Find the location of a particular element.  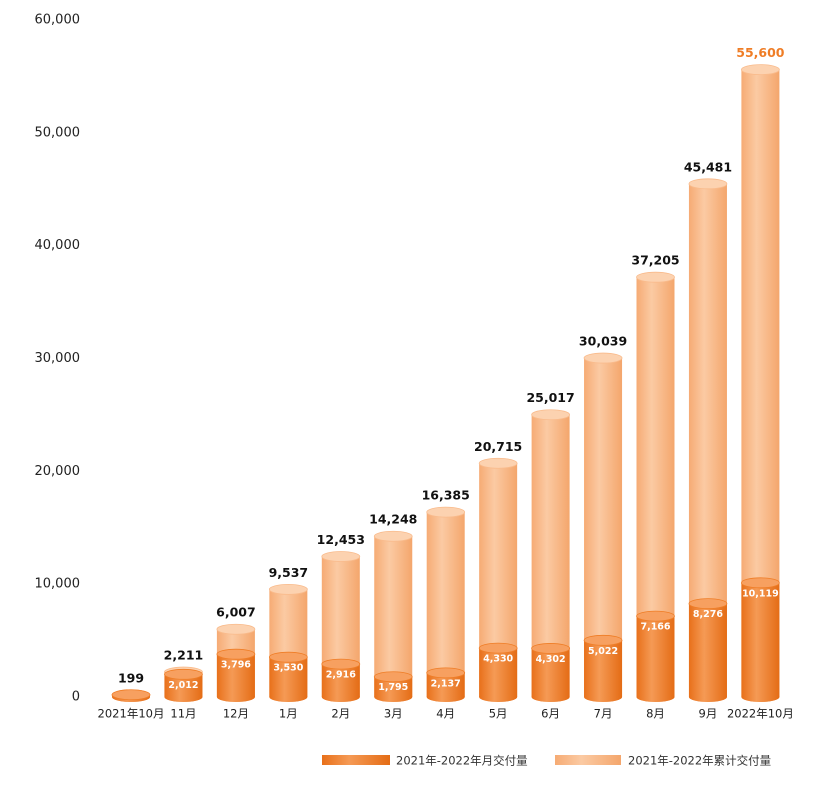

total-label: 25,017 is located at coordinates (550, 397).